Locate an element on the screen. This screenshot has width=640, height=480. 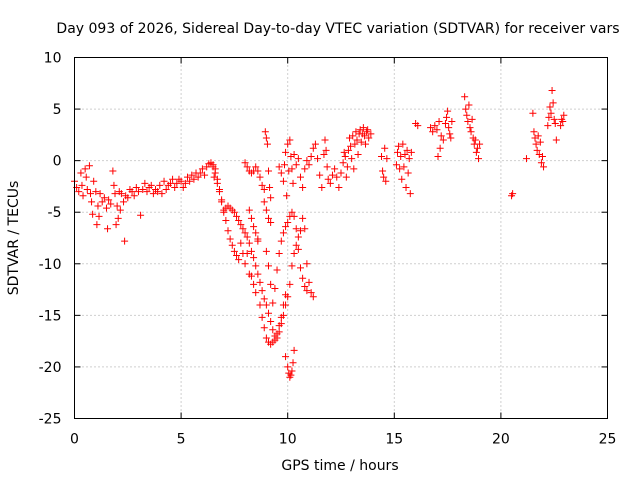
x-tick-label: 5 is located at coordinates (181, 440).